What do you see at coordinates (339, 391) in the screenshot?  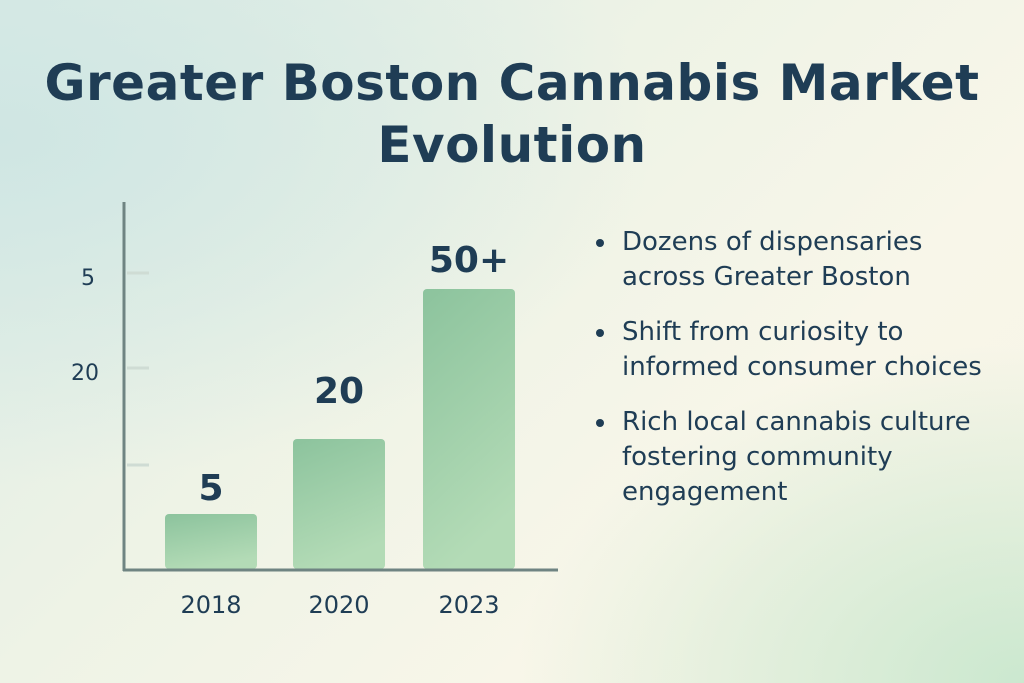 I see `data-label: 20` at bounding box center [339, 391].